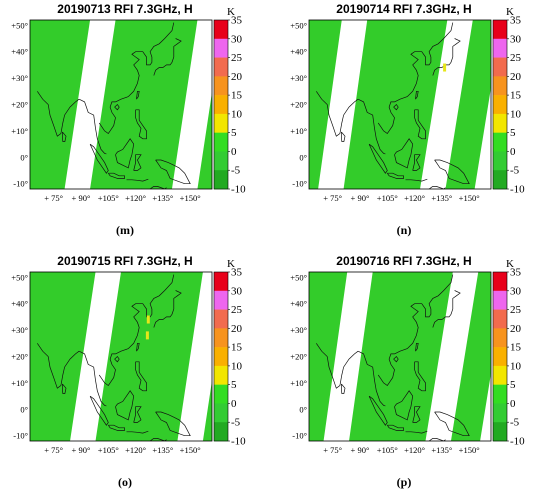 Image resolution: width=550 pixels, height=493 pixels. What do you see at coordinates (237, 329) in the screenshot?
I see `colorbar-tick-label: 20` at bounding box center [237, 329].